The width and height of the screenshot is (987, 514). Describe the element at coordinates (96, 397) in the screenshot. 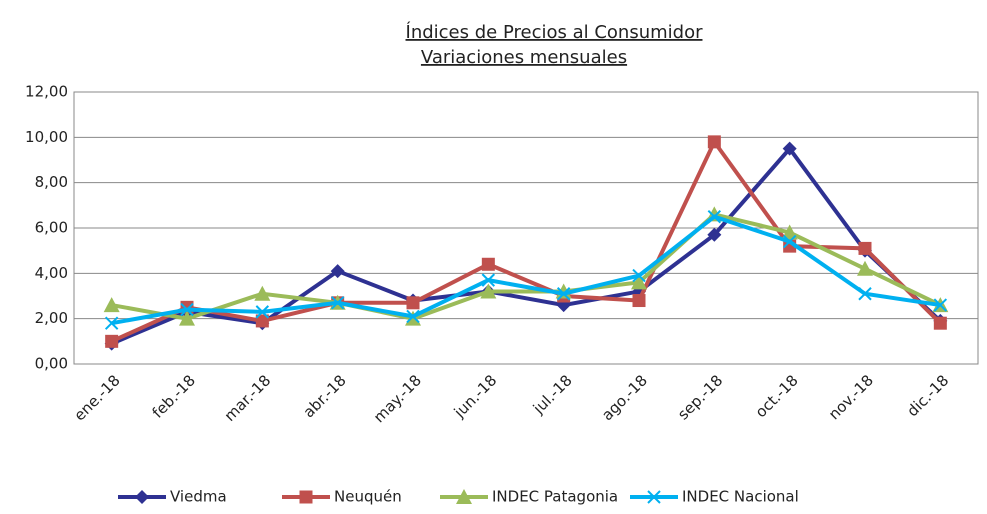

I see `x-tick-label: ene.-18` at that location.